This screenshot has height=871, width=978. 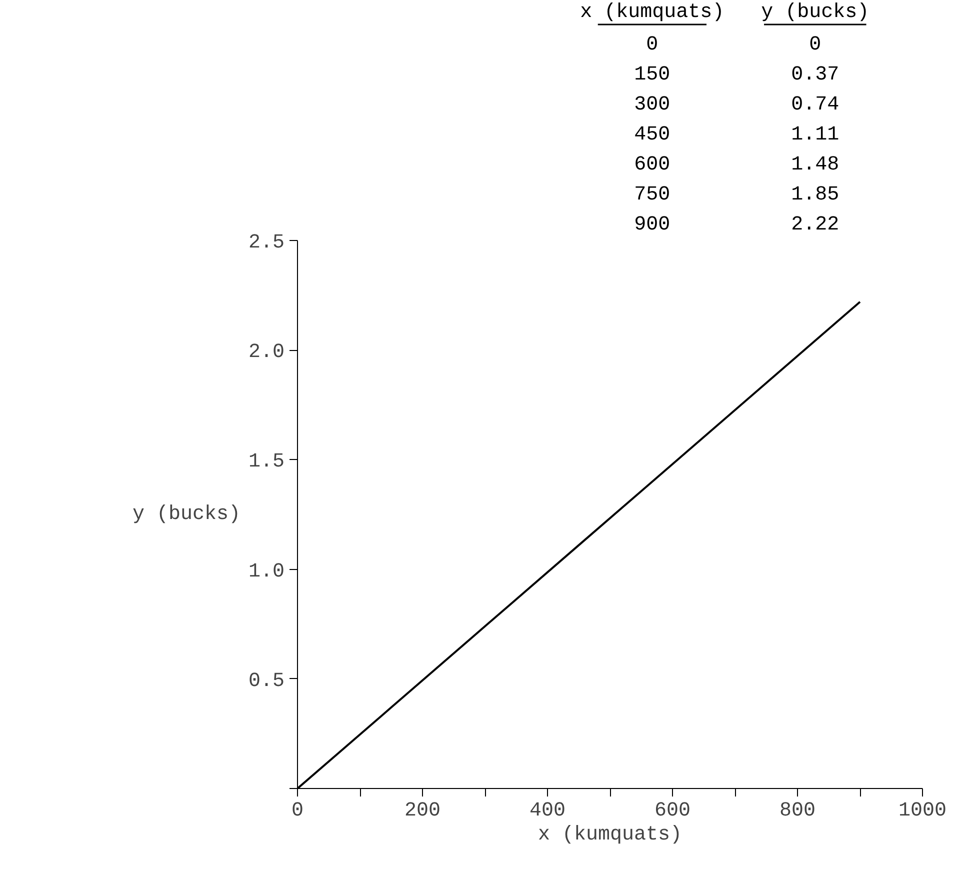 I want to click on text: x (kumquats), so click(x=652, y=12).